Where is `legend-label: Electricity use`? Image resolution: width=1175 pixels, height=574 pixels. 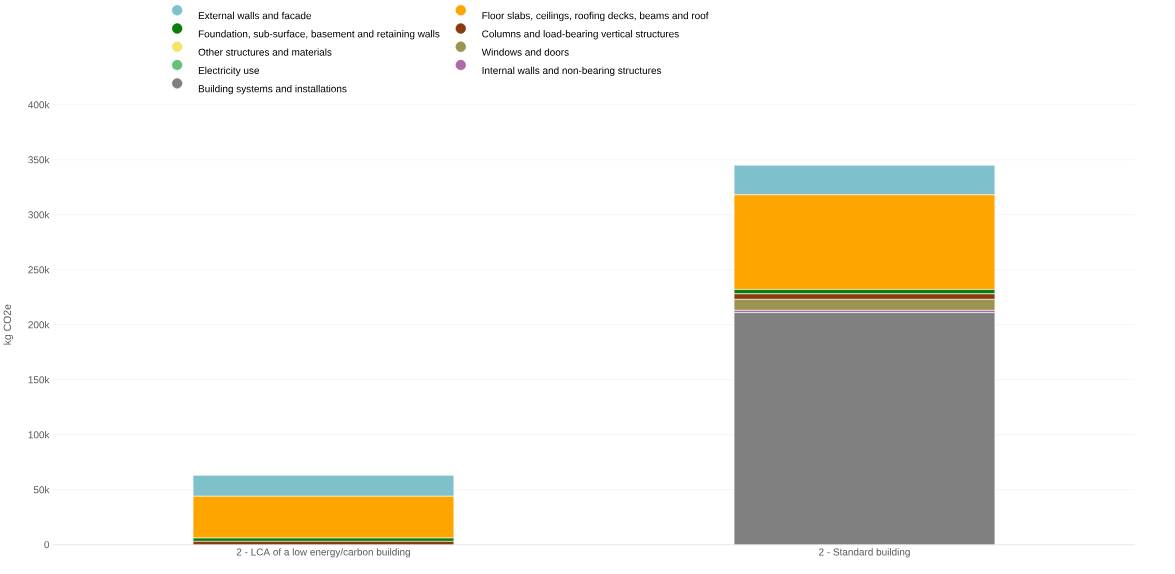 legend-label: Electricity use is located at coordinates (229, 71).